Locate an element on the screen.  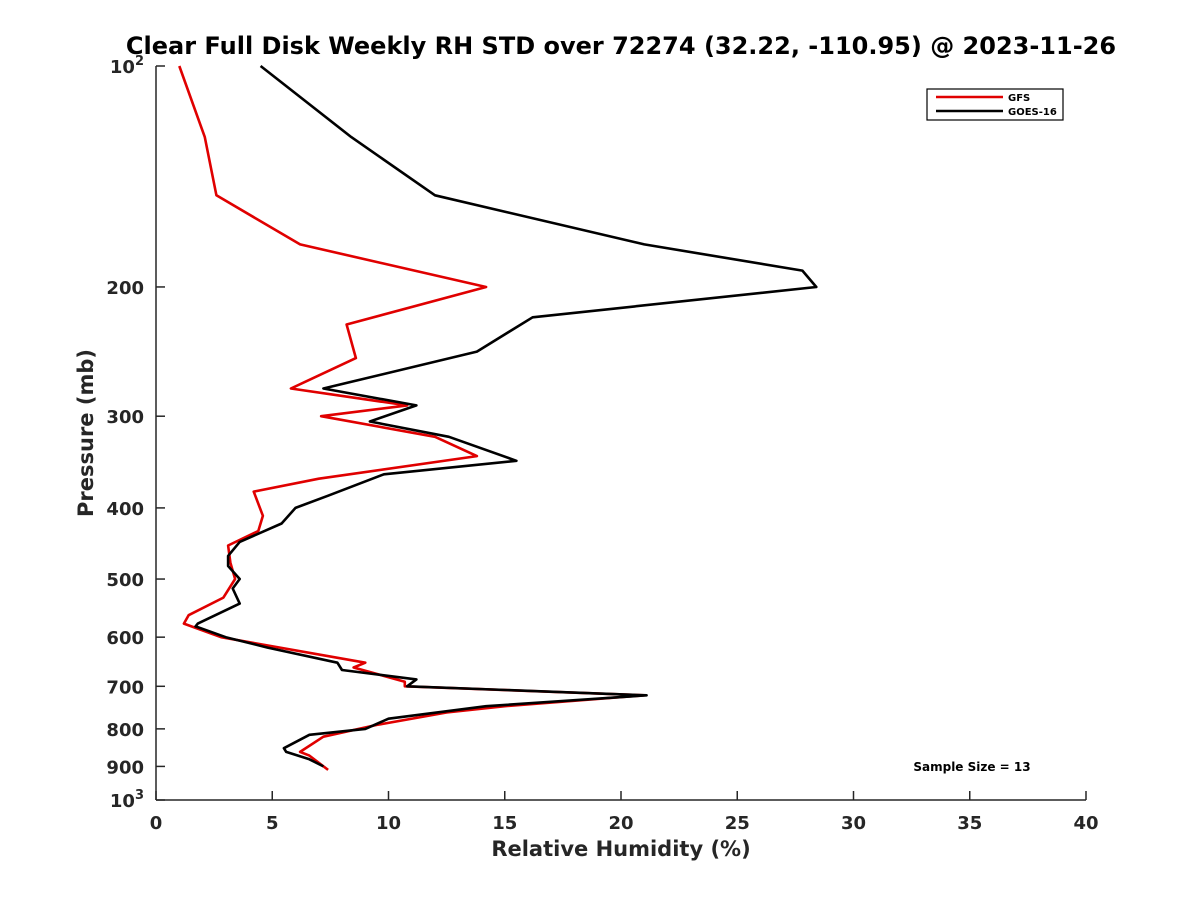
x-tick-label: 10 is located at coordinates (388, 823).